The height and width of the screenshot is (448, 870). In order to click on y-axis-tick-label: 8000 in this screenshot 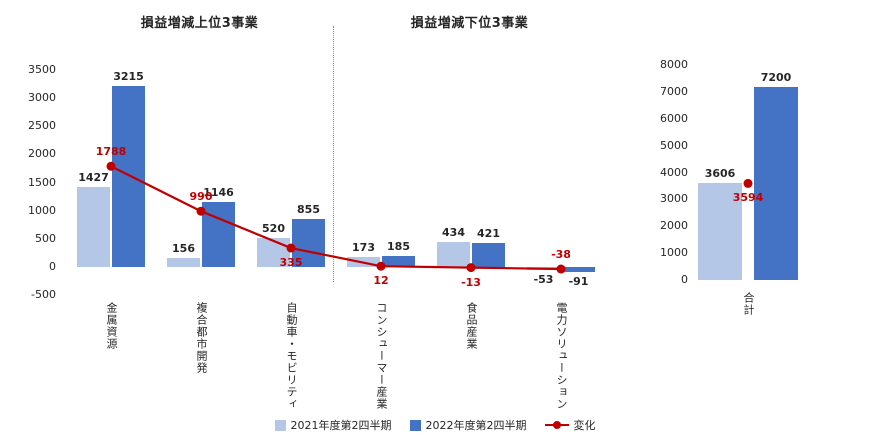, I will do `click(674, 64)`.